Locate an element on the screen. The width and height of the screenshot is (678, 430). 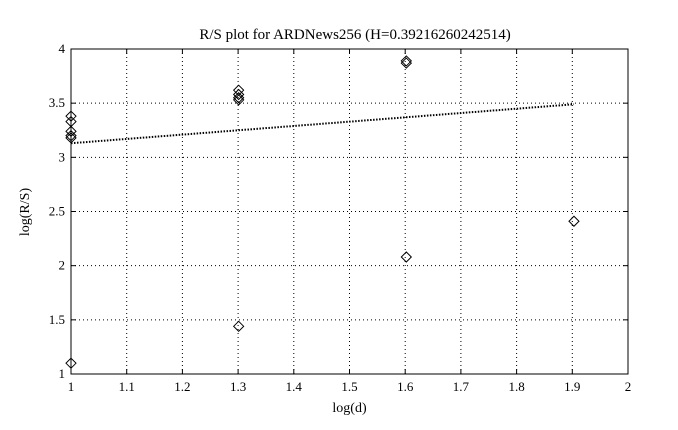
fit-line-layer is located at coordinates (322, 124).